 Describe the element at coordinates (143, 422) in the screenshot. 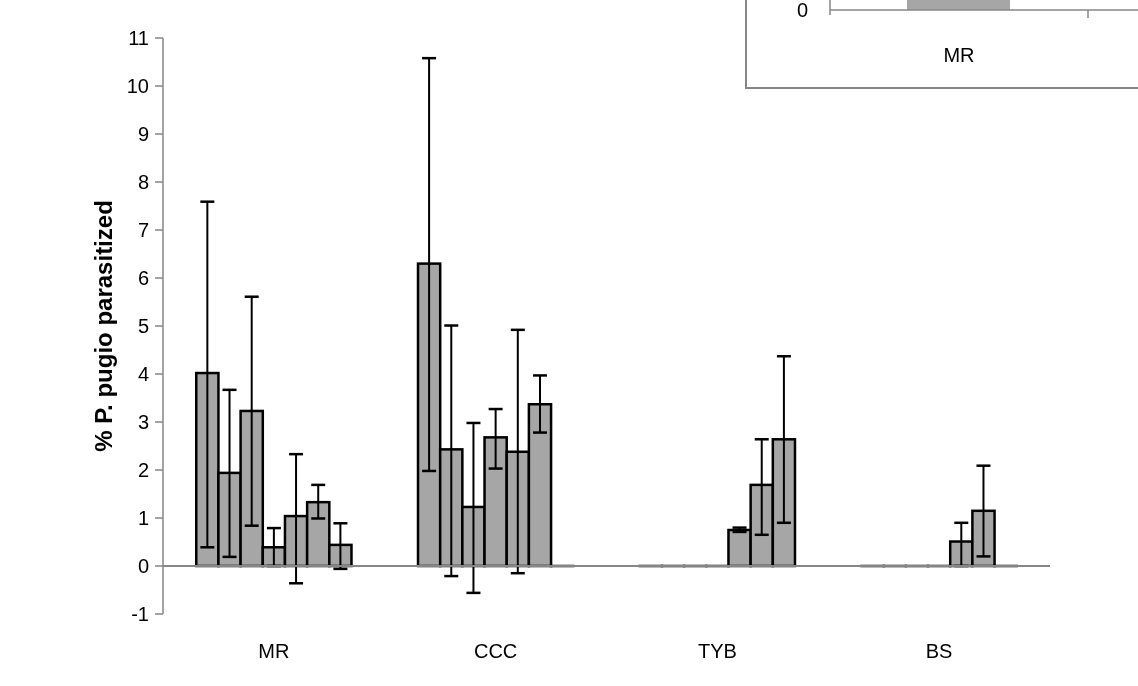

I see `y-tick-label: 3` at that location.